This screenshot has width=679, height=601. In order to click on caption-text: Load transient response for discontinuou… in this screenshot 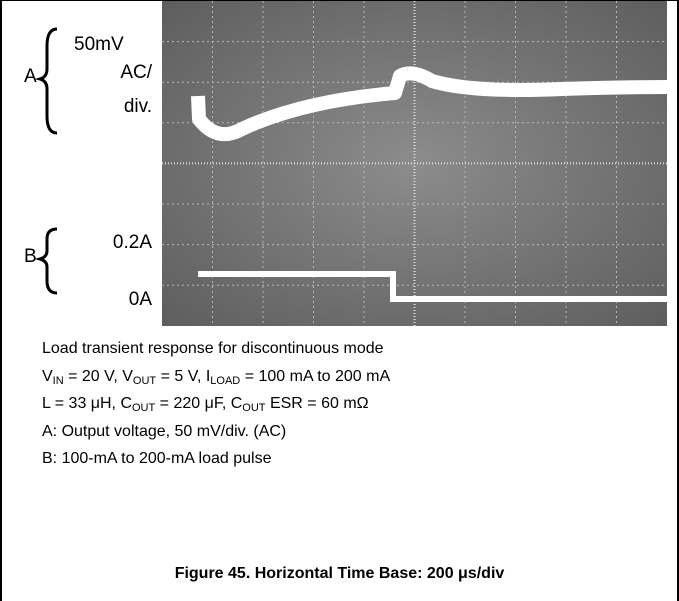, I will do `click(213, 348)`.